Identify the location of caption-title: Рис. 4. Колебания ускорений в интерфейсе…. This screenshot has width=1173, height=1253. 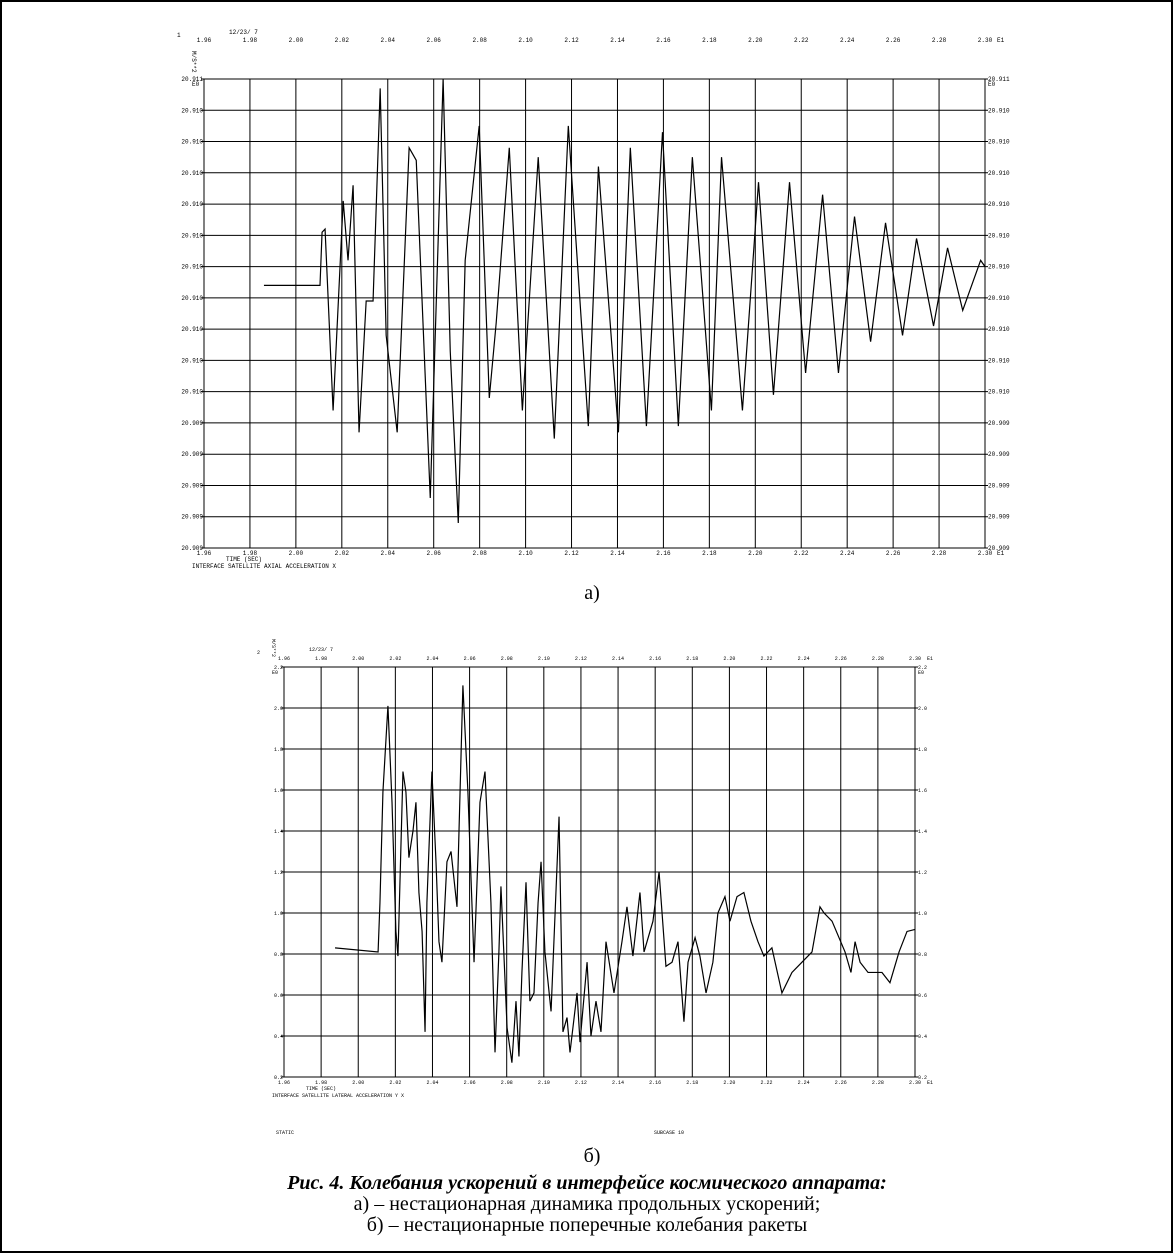
(586, 1183).